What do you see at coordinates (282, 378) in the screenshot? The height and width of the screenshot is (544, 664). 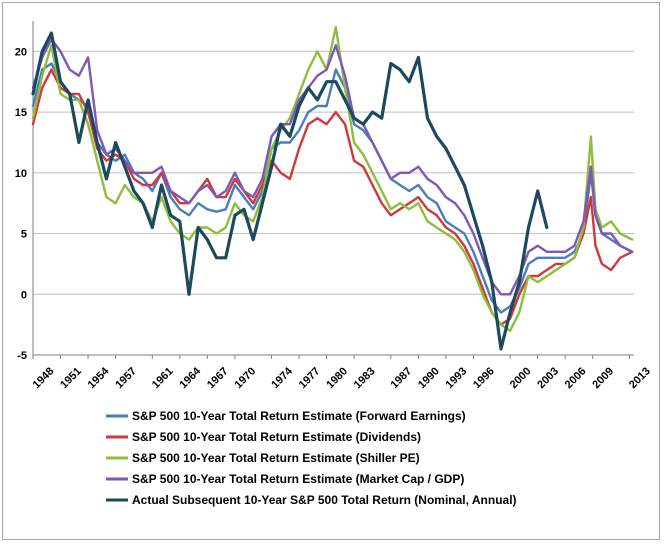 I see `x-tick-label: 1974` at bounding box center [282, 378].